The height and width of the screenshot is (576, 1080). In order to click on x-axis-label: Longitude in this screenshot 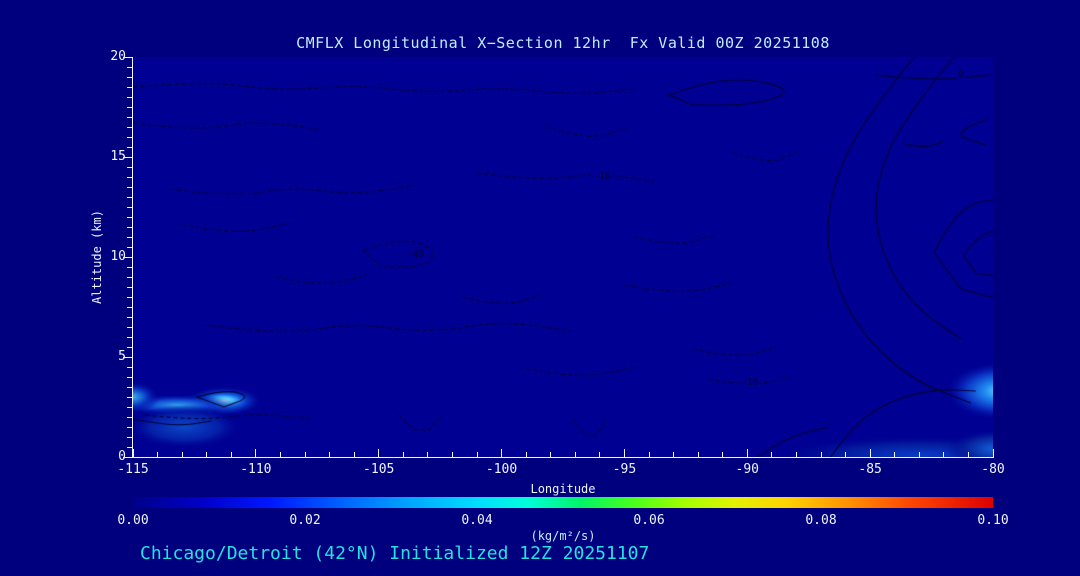, I will do `click(563, 489)`.